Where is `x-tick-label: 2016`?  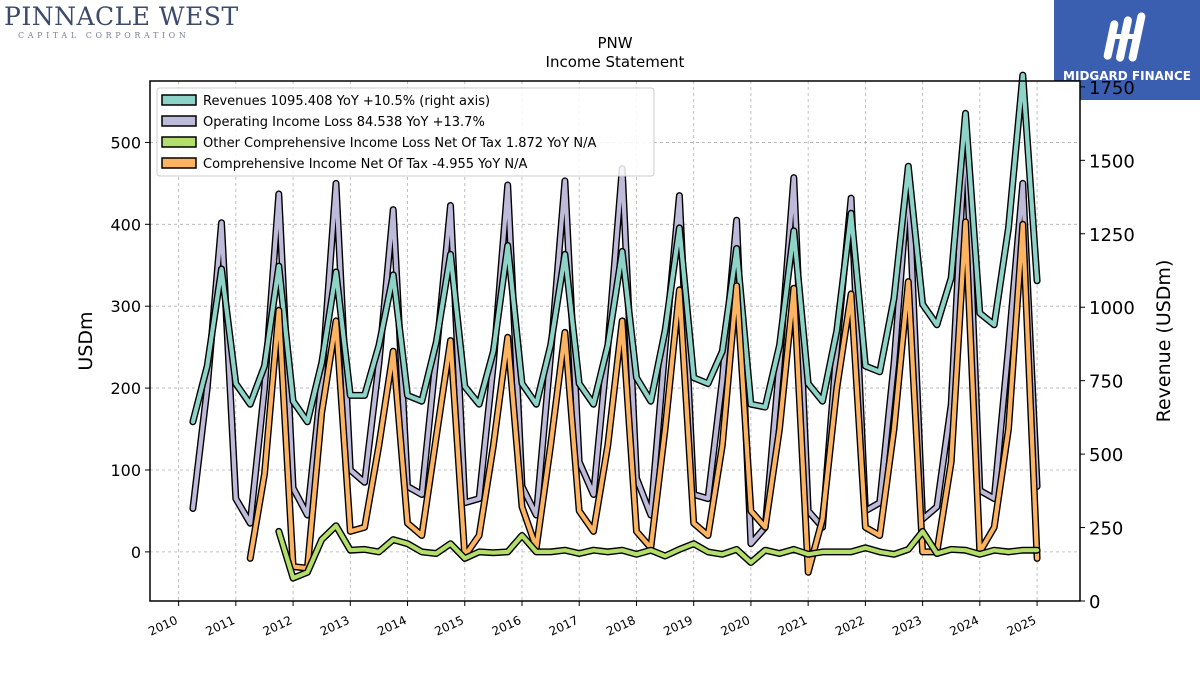
x-tick-label: 2016 is located at coordinates (507, 626).